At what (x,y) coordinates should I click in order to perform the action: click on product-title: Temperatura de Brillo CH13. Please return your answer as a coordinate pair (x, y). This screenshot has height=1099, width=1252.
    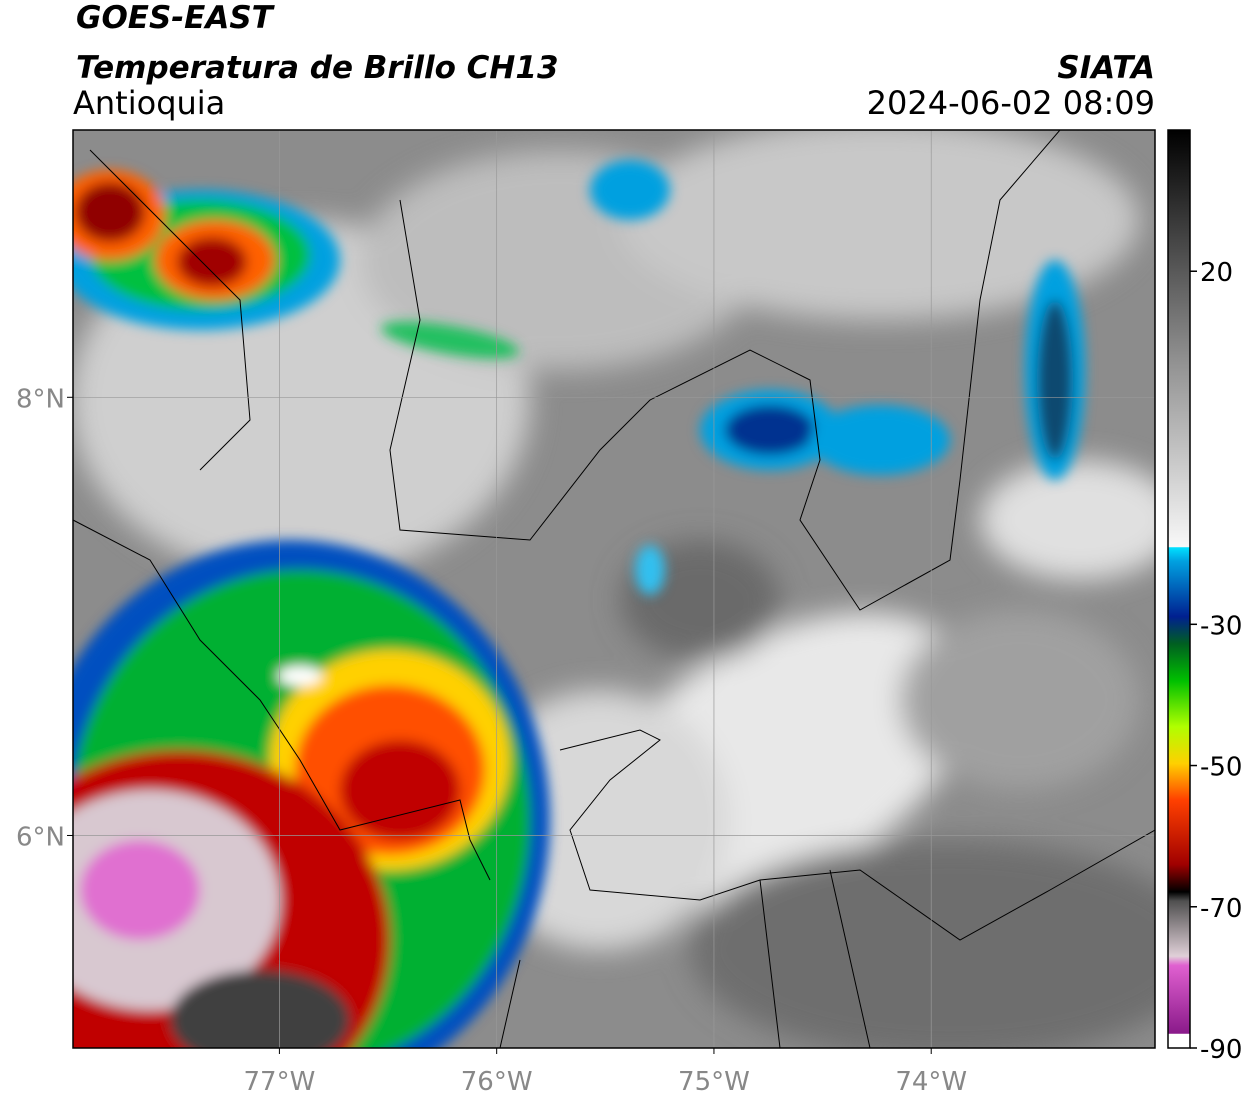
    Looking at the image, I should click on (317, 68).